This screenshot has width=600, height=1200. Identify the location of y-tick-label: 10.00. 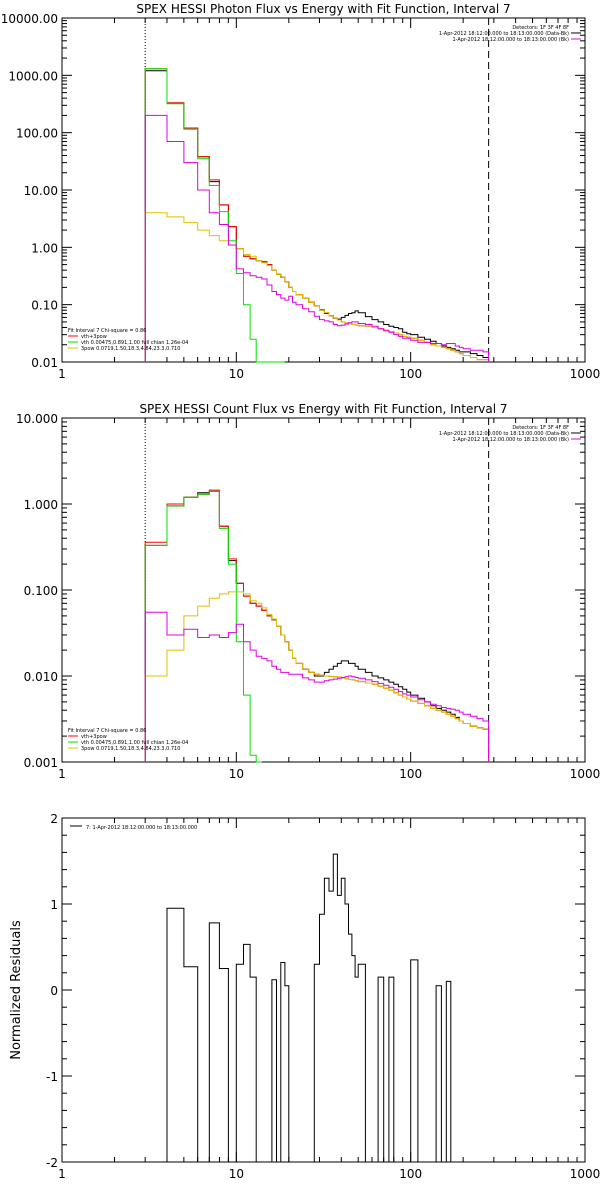
(41, 191).